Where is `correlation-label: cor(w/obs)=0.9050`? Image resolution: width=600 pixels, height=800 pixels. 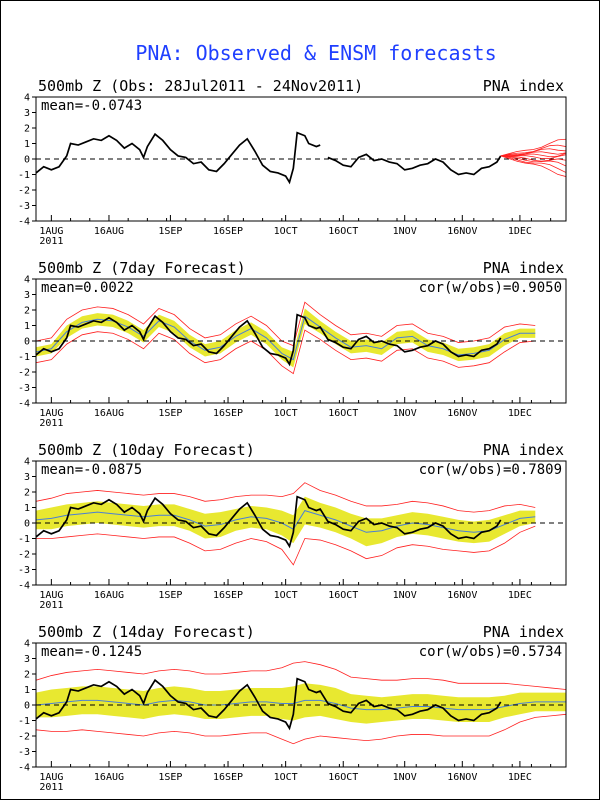 correlation-label: cor(w/obs)=0.9050 is located at coordinates (490, 288).